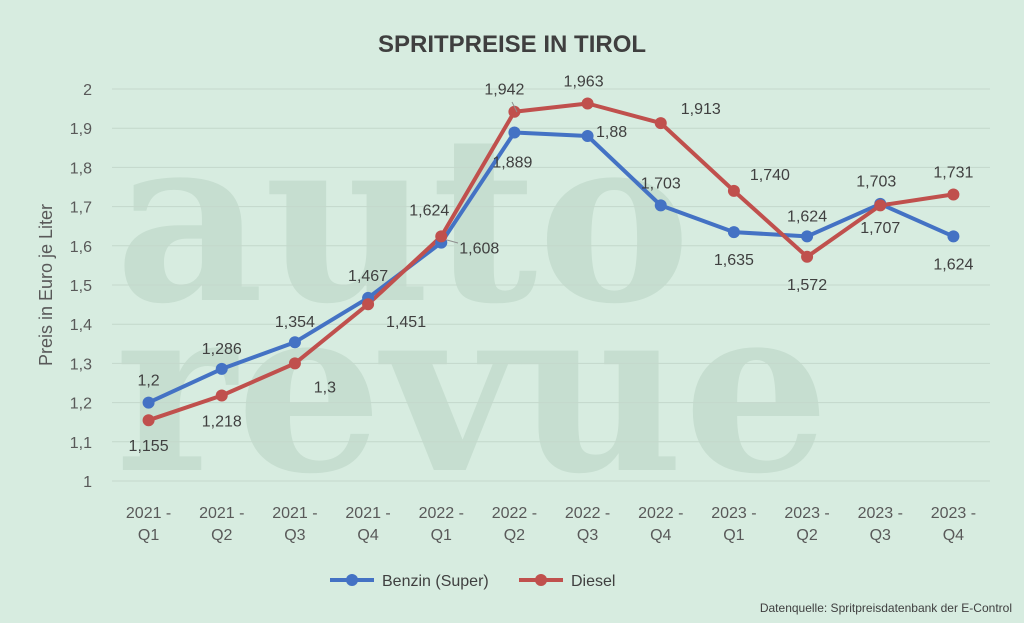  I want to click on data-label: 1,286, so click(222, 349).